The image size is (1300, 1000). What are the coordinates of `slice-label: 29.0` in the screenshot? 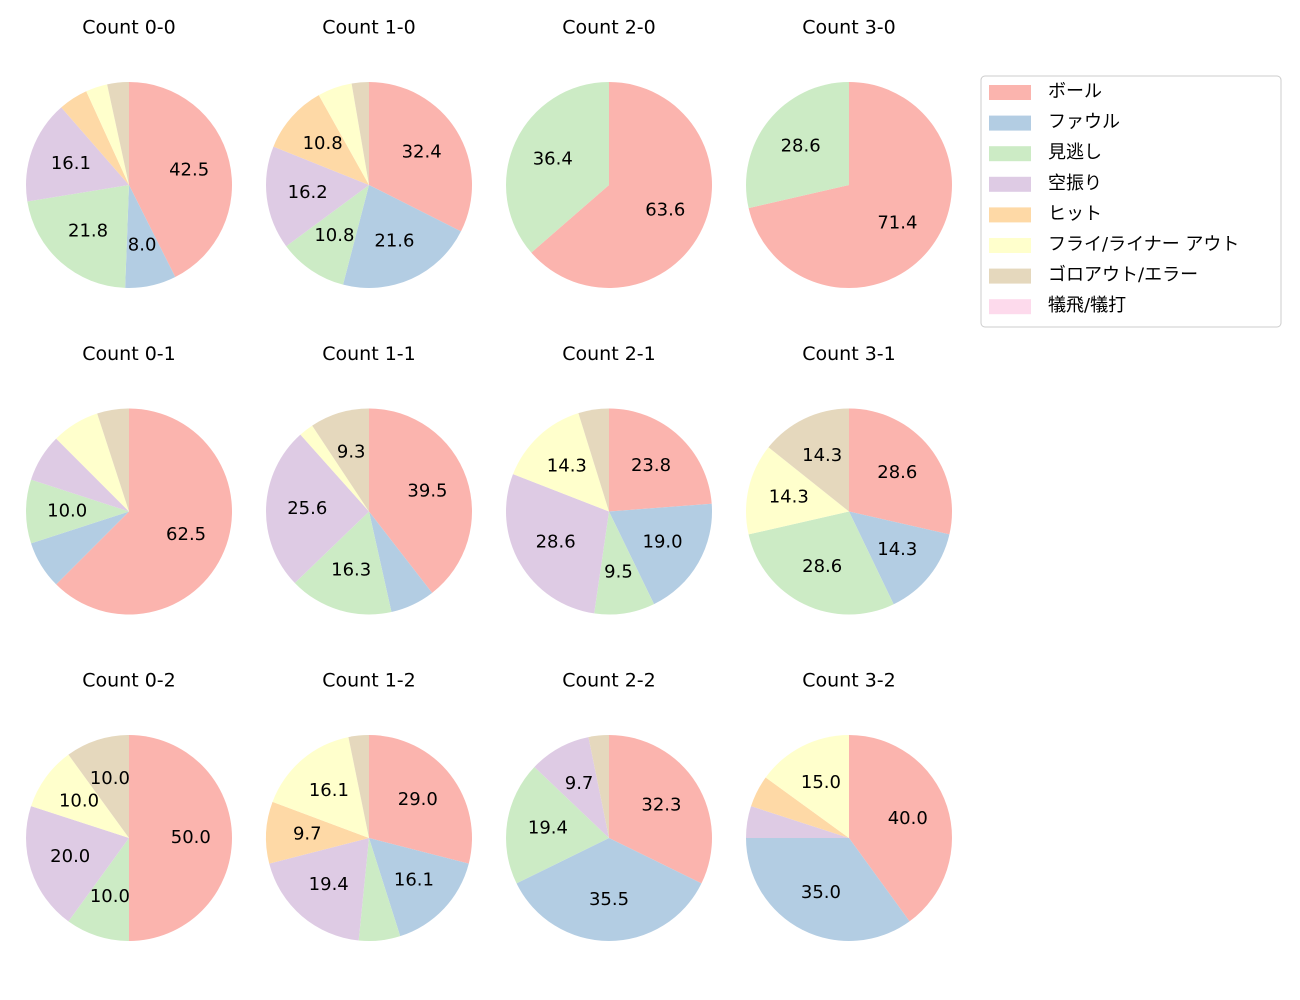 It's located at (418, 799).